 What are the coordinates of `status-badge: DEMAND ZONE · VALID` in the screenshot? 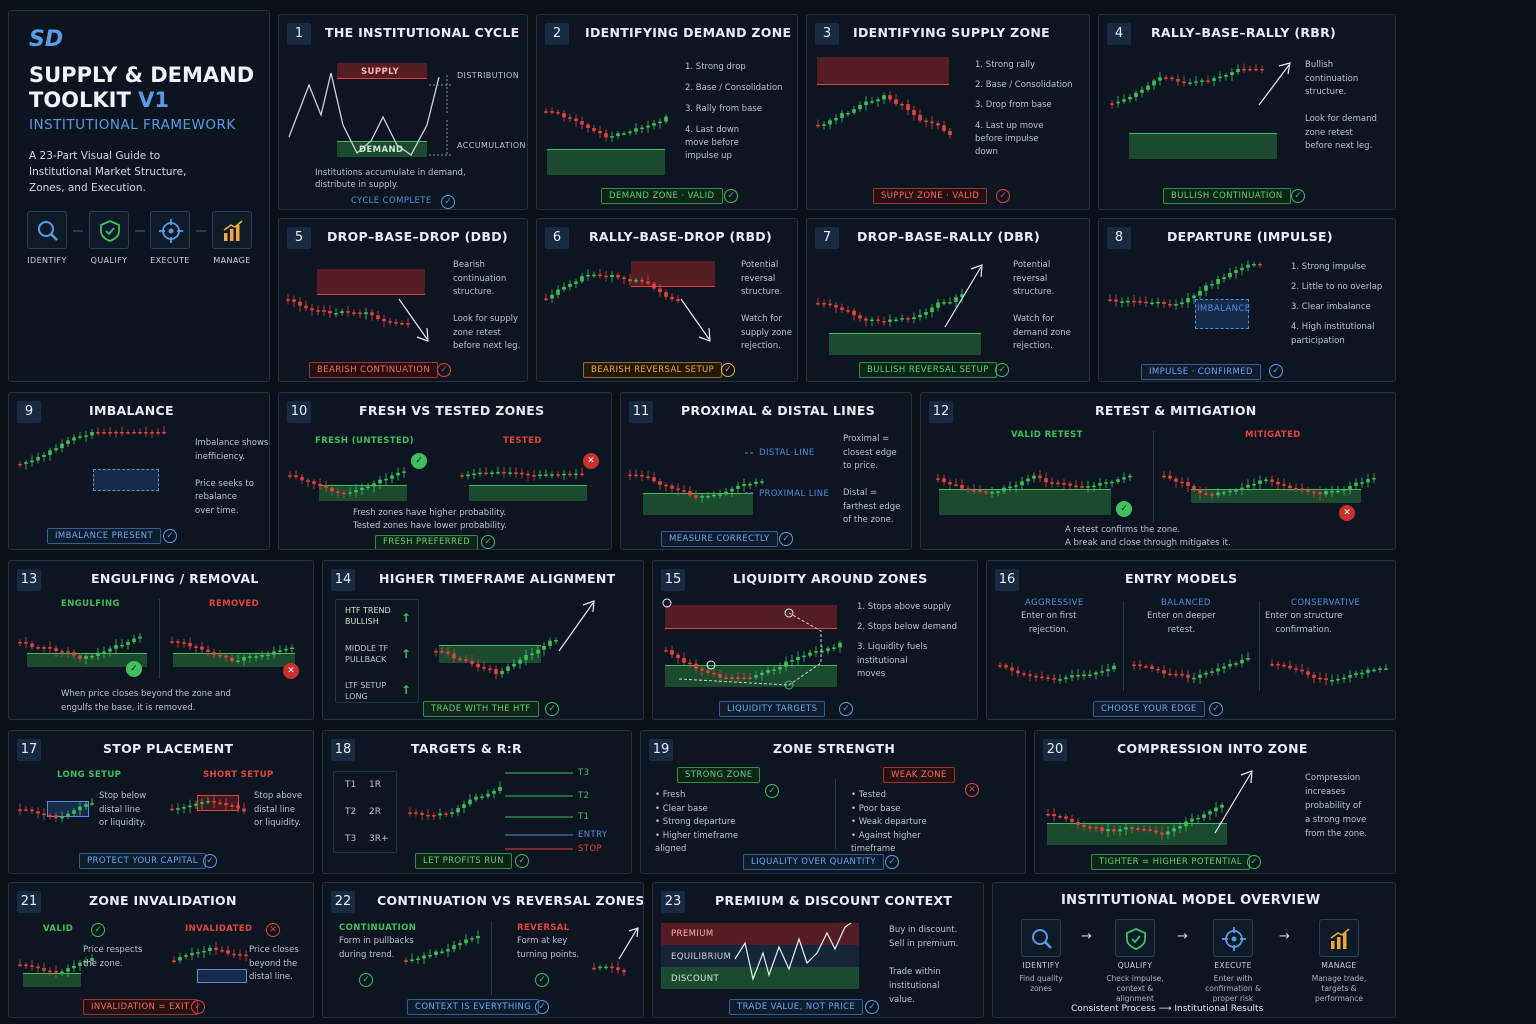 It's located at (662, 196).